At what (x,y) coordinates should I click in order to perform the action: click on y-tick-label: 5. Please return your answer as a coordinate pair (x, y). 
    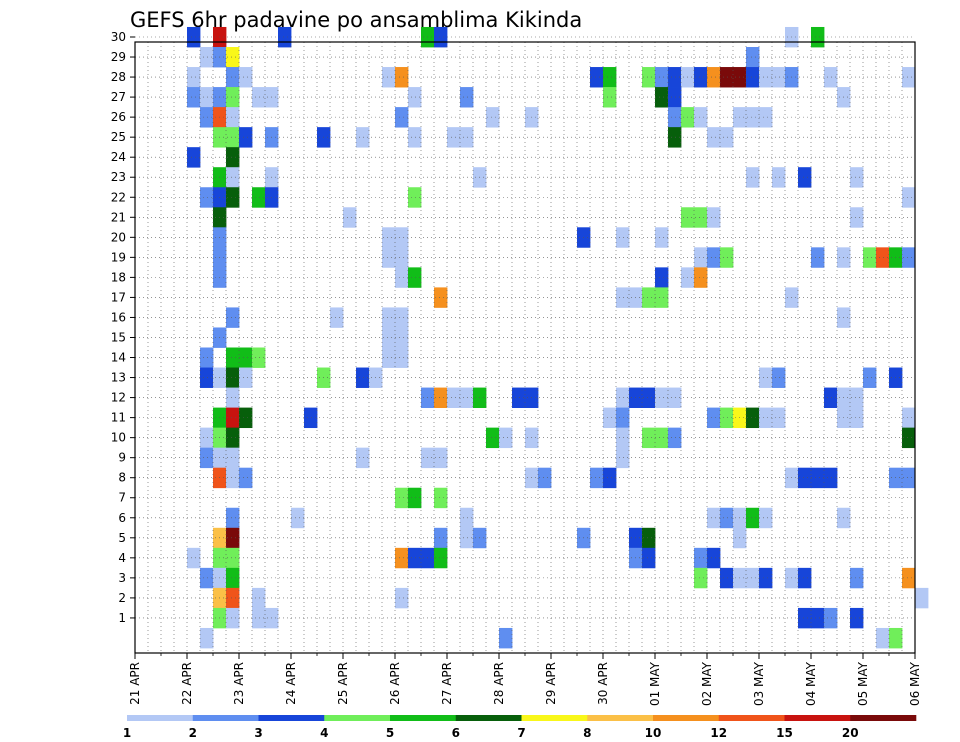
    Looking at the image, I should click on (122, 538).